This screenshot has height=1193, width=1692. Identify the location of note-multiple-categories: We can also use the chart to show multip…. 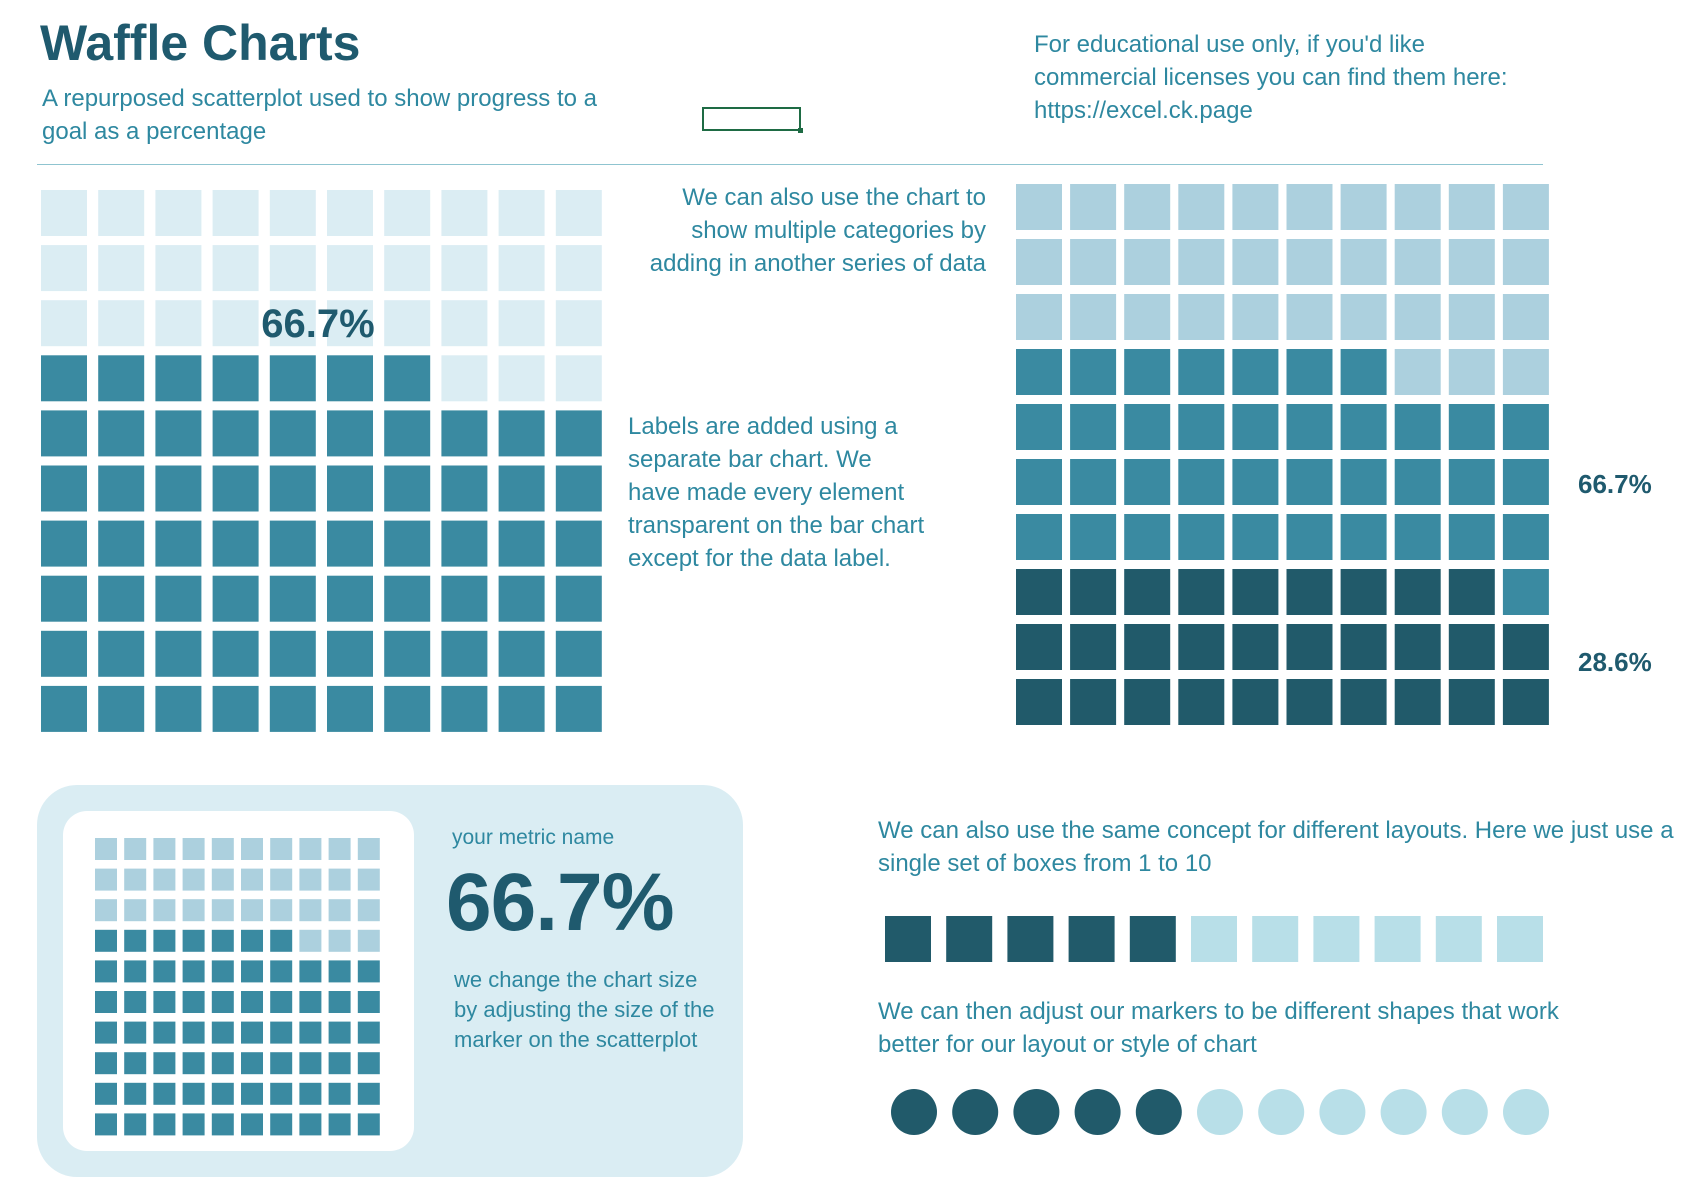
(817, 230).